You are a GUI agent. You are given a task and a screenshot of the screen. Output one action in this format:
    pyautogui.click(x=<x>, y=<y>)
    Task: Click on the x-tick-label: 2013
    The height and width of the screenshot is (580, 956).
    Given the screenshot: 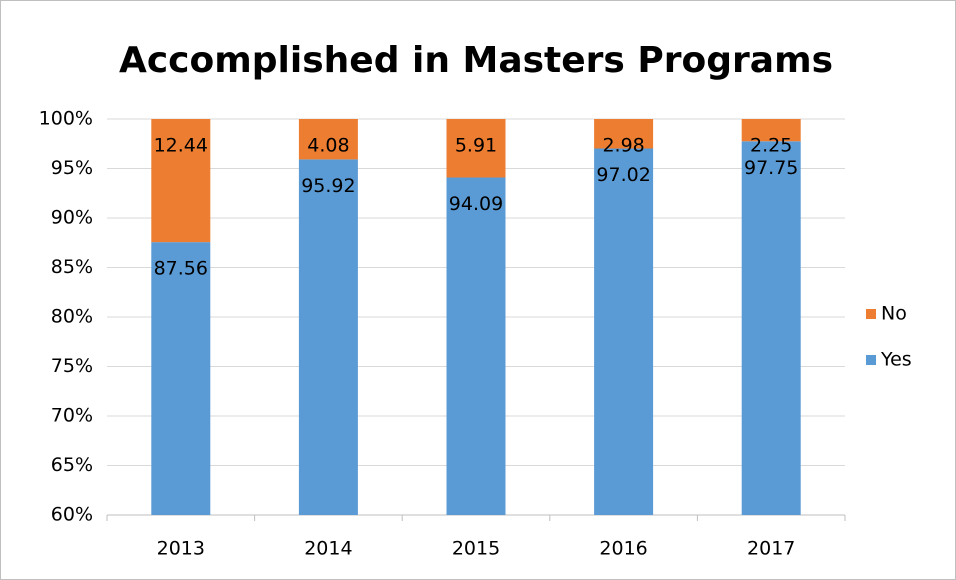 What is the action you would take?
    pyautogui.click(x=181, y=549)
    